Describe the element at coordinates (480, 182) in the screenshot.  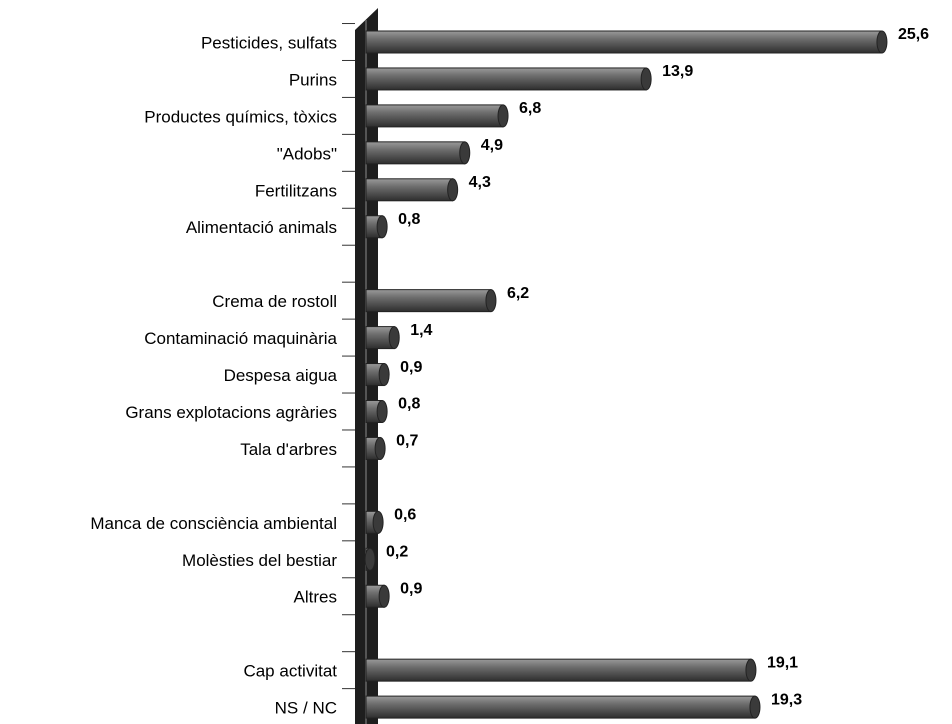
I see `value-label: 4,3` at that location.